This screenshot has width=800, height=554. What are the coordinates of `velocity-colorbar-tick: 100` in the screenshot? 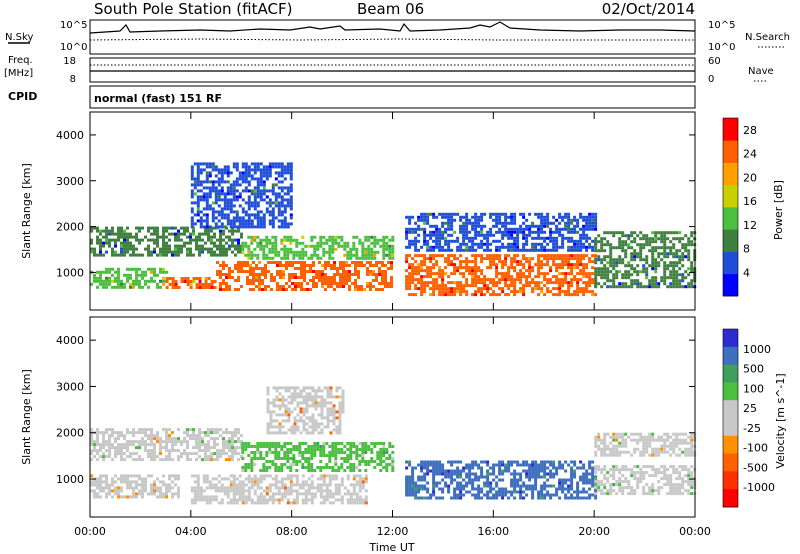 It's located at (753, 388).